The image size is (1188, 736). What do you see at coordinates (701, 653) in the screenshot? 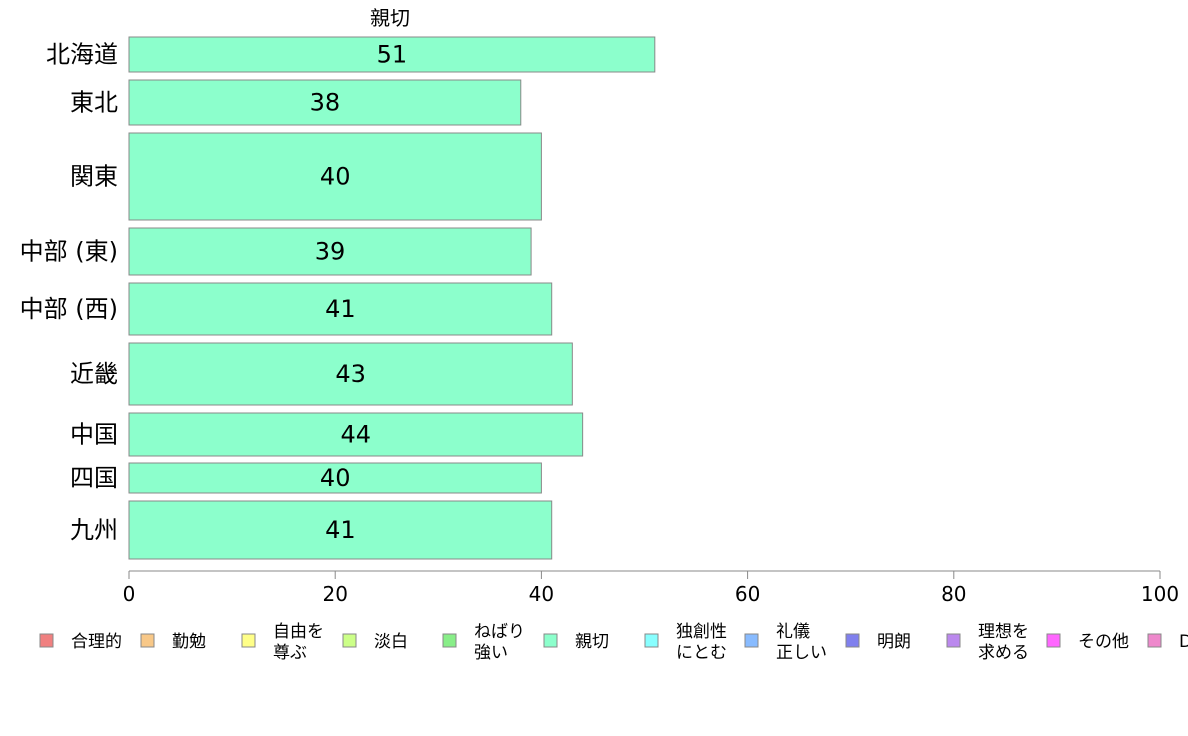
I see `legend-label: にとむ` at bounding box center [701, 653].